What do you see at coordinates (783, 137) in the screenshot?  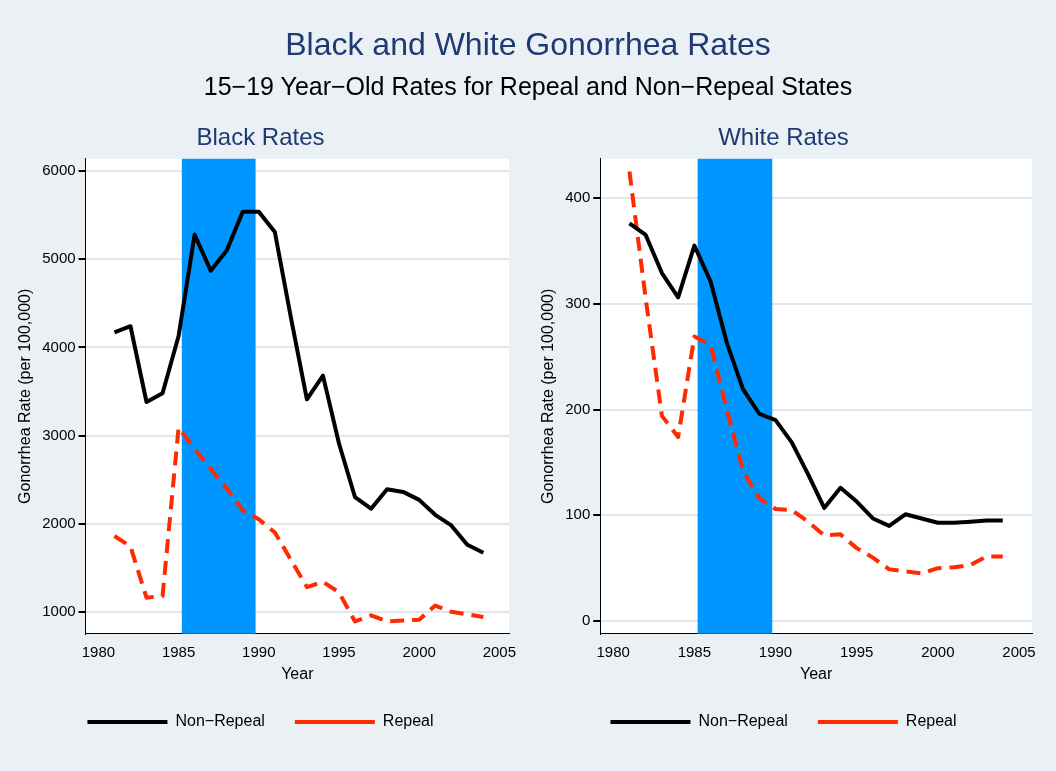 I see `chart-title: White Rates` at bounding box center [783, 137].